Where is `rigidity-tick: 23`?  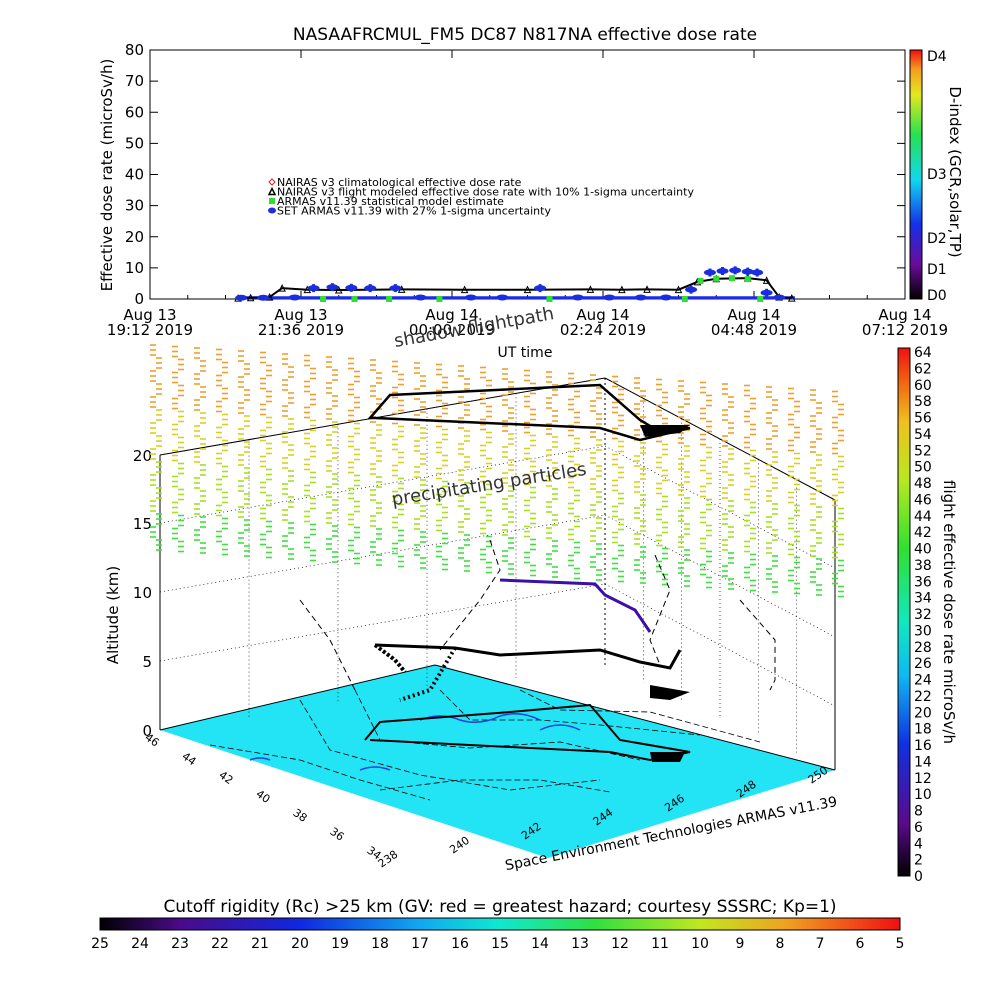
rigidity-tick: 23 is located at coordinates (180, 944).